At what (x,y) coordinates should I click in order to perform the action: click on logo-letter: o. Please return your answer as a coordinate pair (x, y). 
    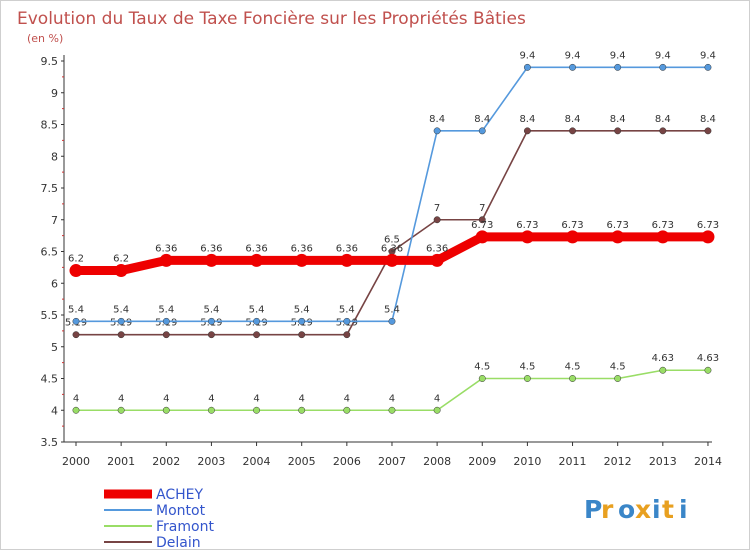
    Looking at the image, I should click on (626, 509).